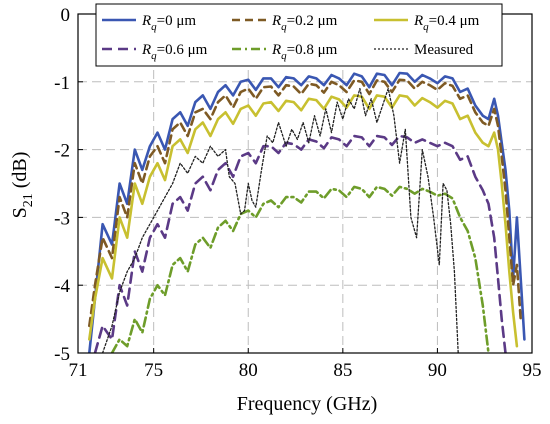  What do you see at coordinates (177, 21) in the screenshot?
I see `legend-label-value: =0 μm` at bounding box center [177, 21].